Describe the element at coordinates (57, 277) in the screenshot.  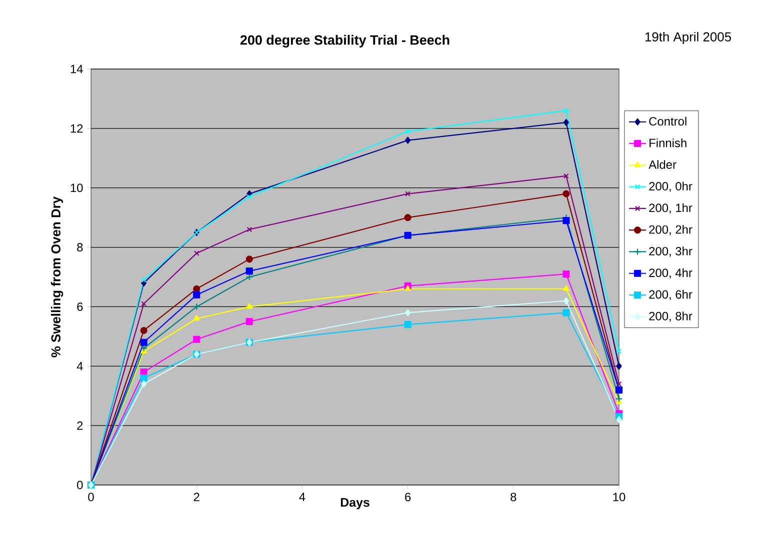
I see `y-axis-title: % Swelling from Oven Dry` at that location.